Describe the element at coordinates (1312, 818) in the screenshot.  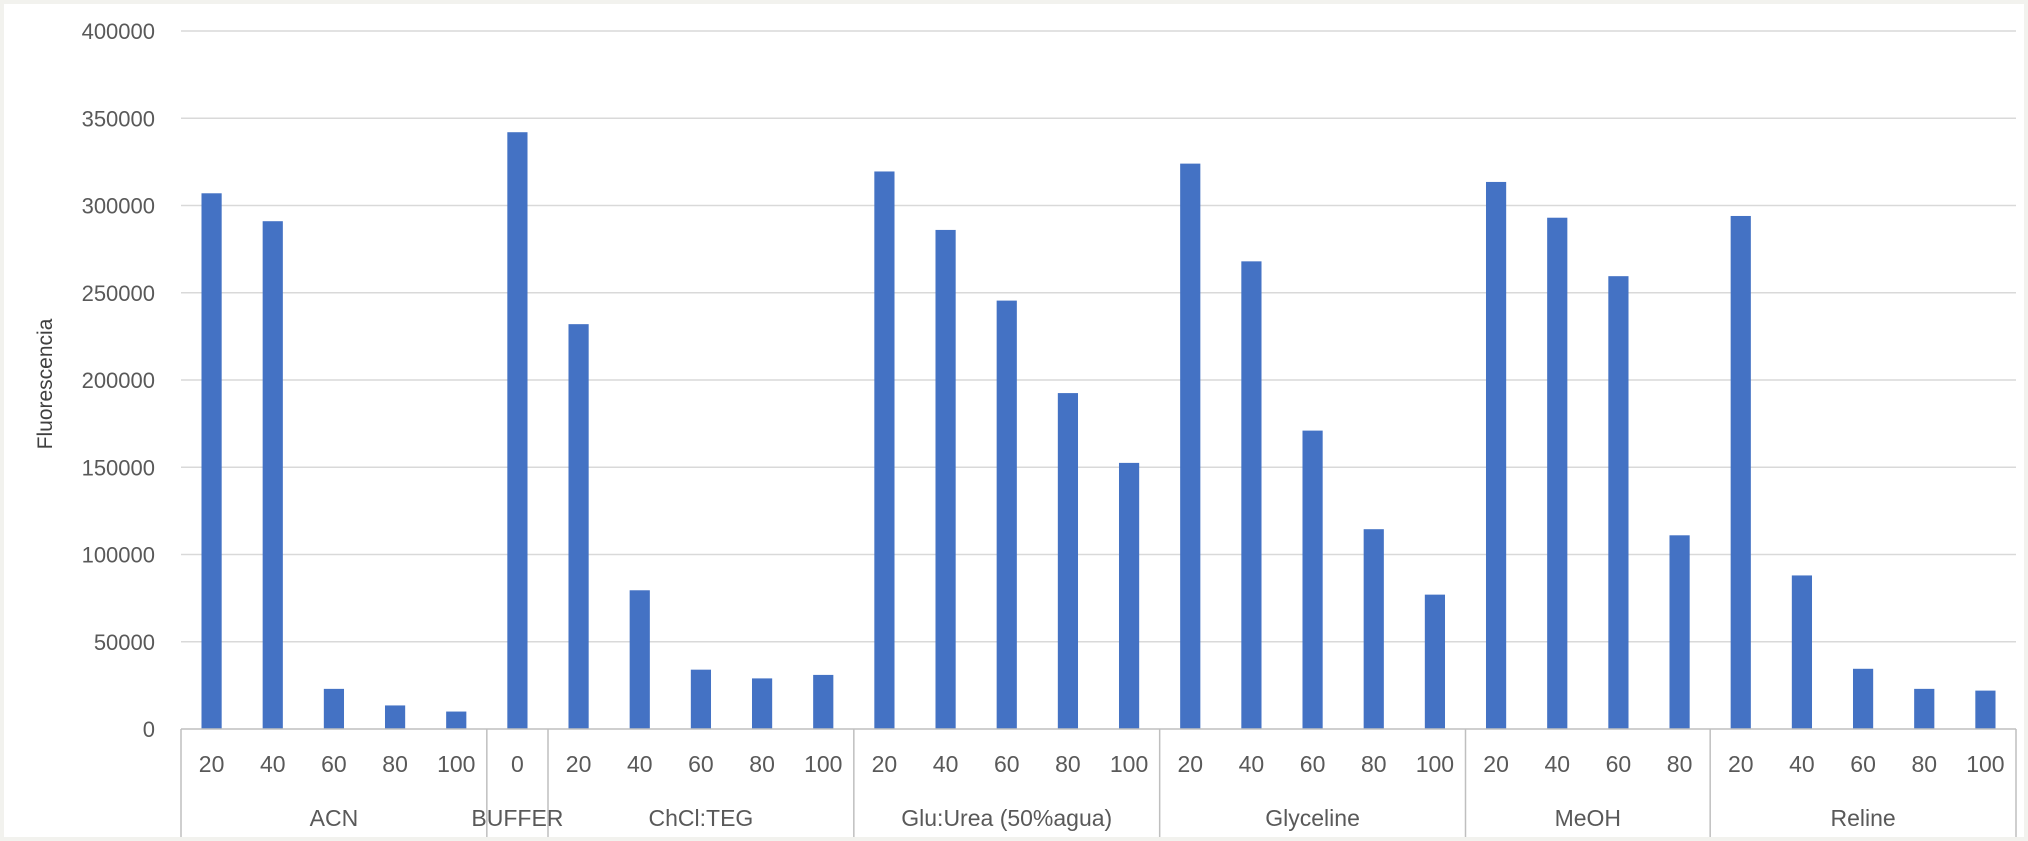
I see `group-label: Glyceline` at that location.